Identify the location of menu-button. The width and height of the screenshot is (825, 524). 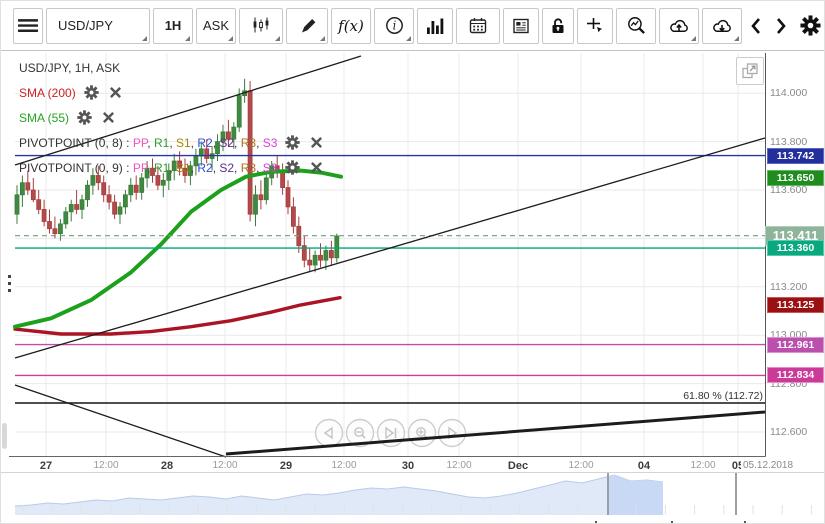
(28, 25).